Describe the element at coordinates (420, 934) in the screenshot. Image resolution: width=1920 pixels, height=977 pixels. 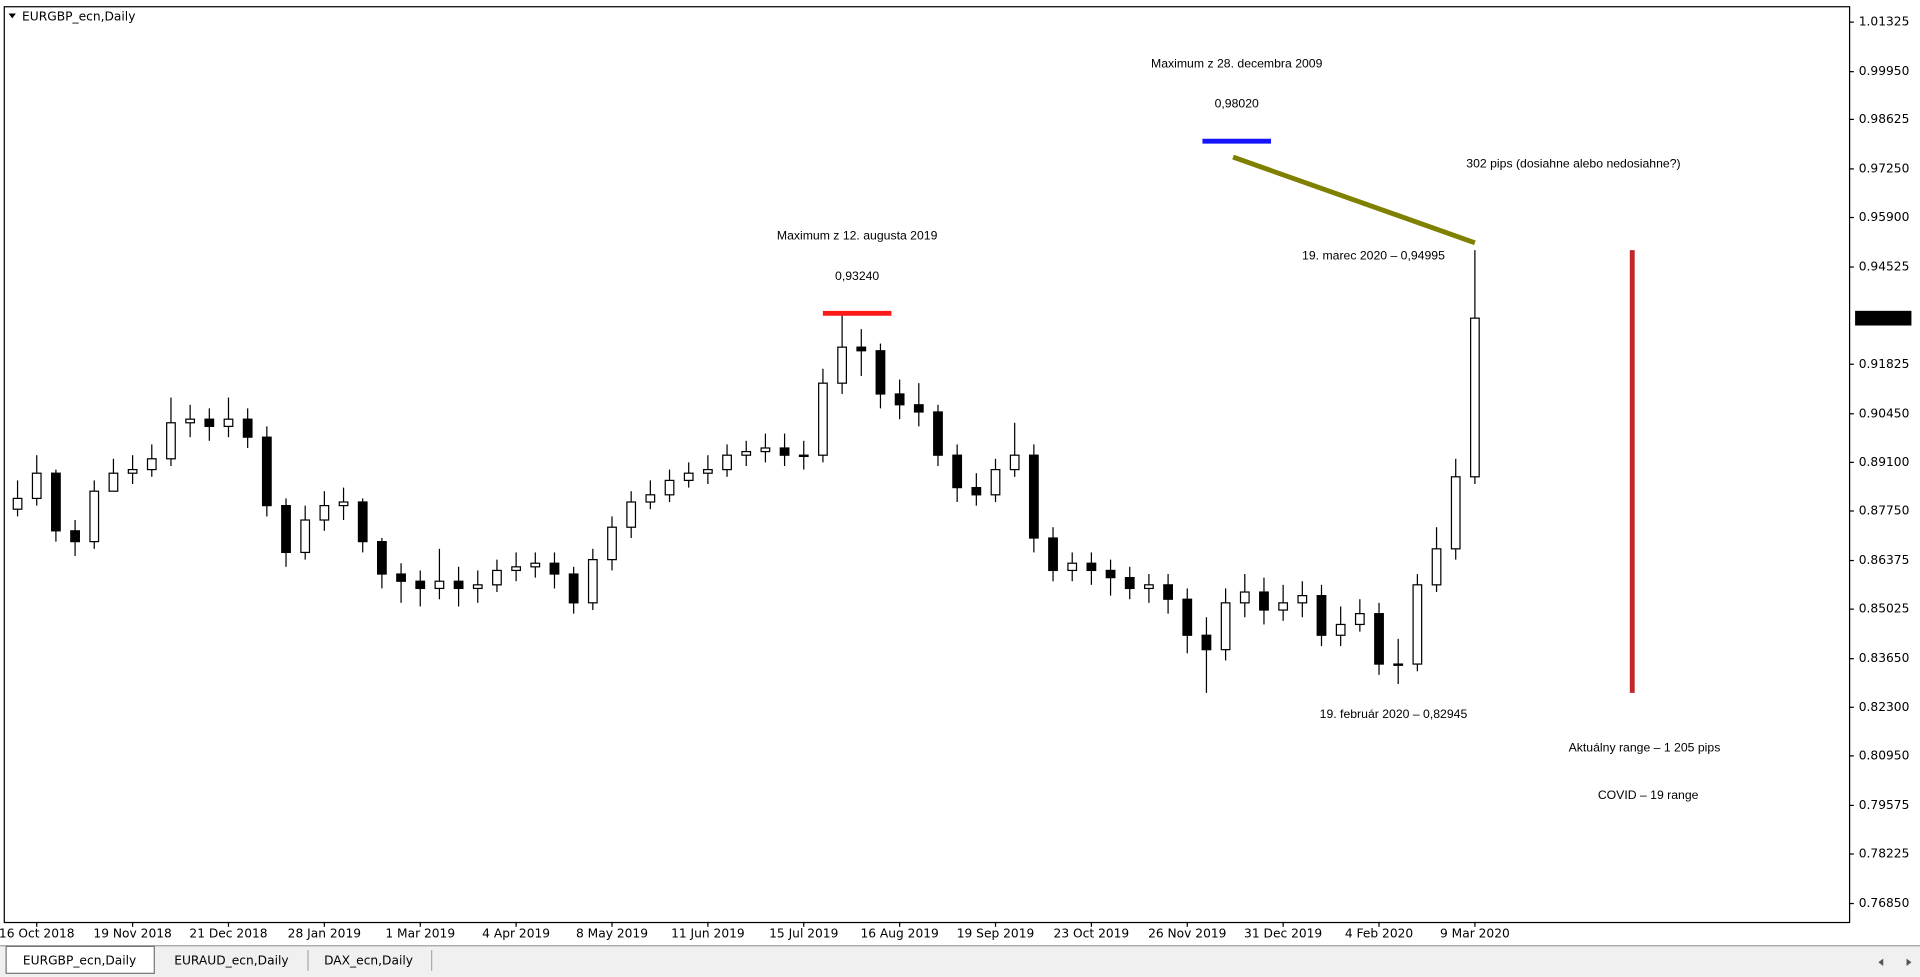
I see `x-tick-label: 1 Mar 2019` at that location.